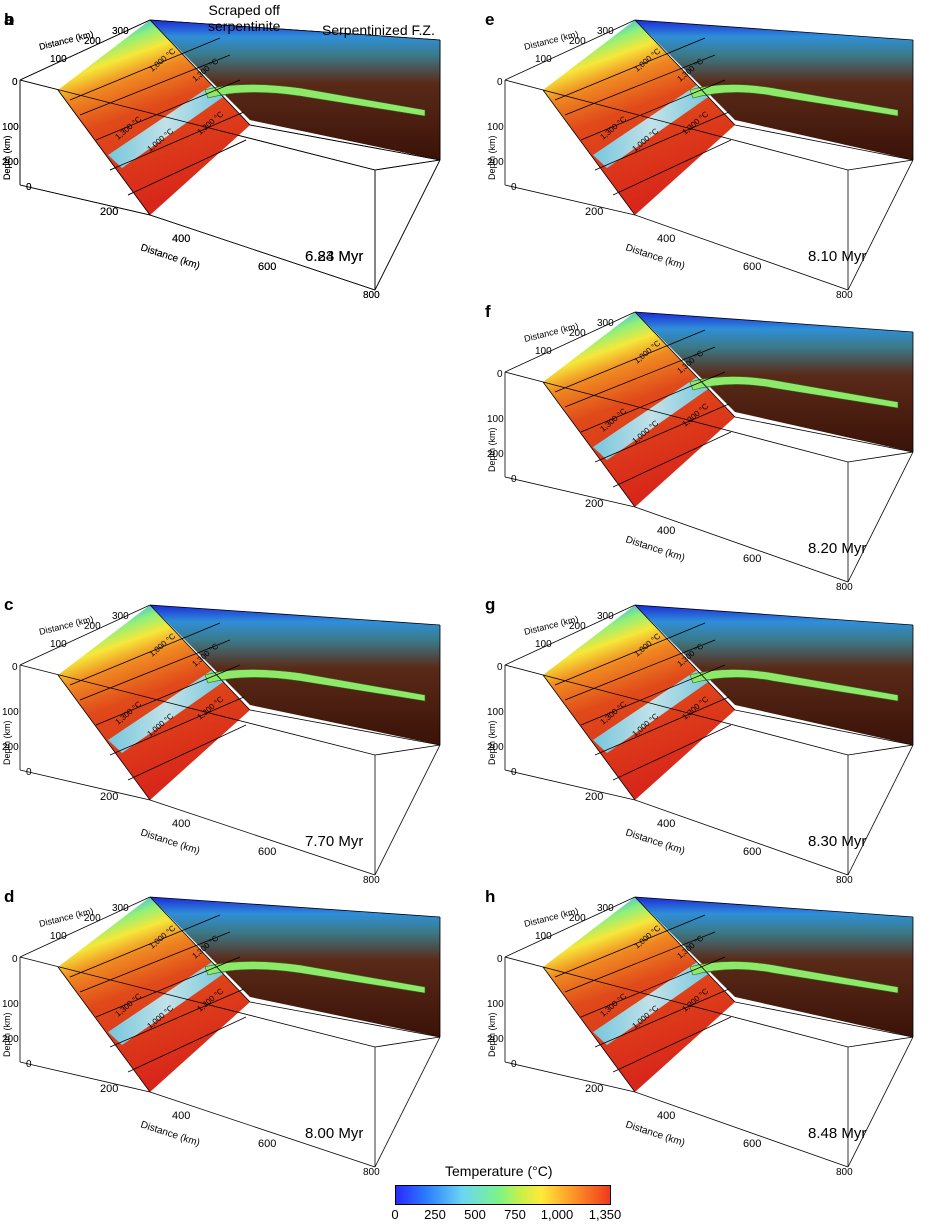 Image resolution: width=946 pixels, height=1227 pixels. Describe the element at coordinates (435, 1214) in the screenshot. I see `legend-tick: 250` at that location.